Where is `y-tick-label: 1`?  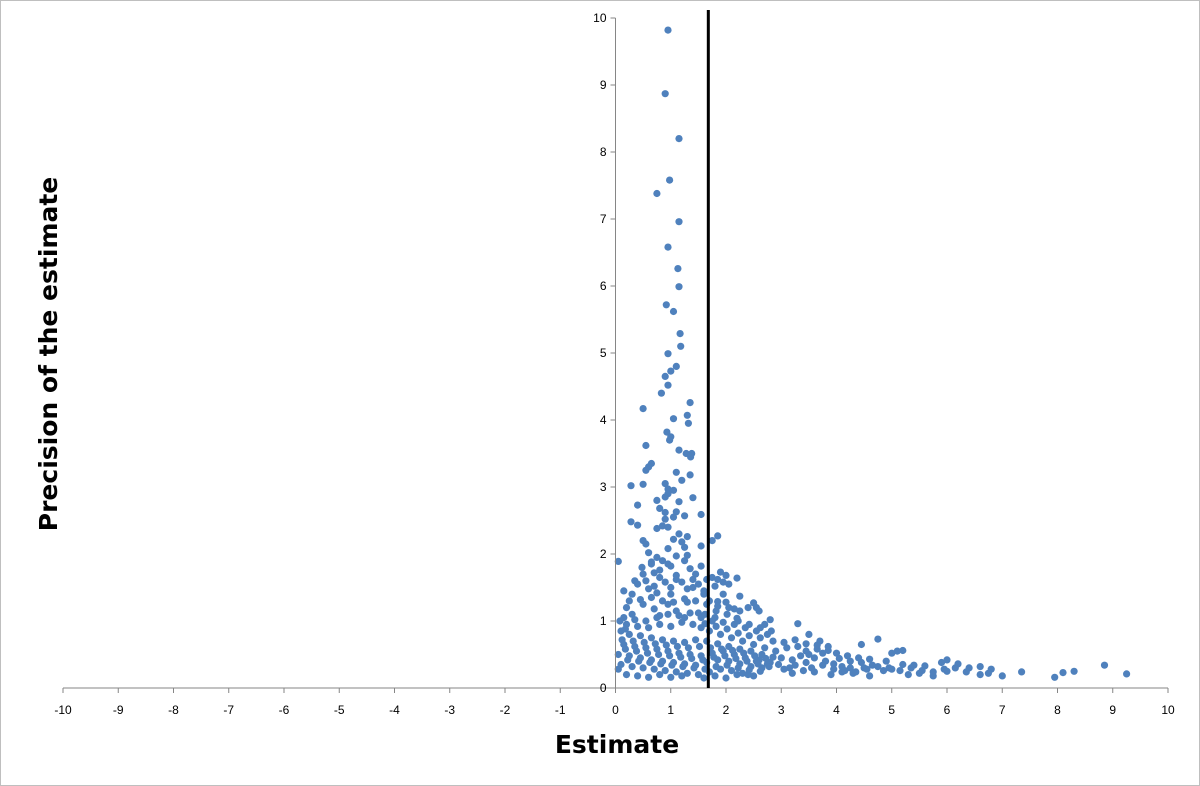 y-tick-label: 1 is located at coordinates (603, 621).